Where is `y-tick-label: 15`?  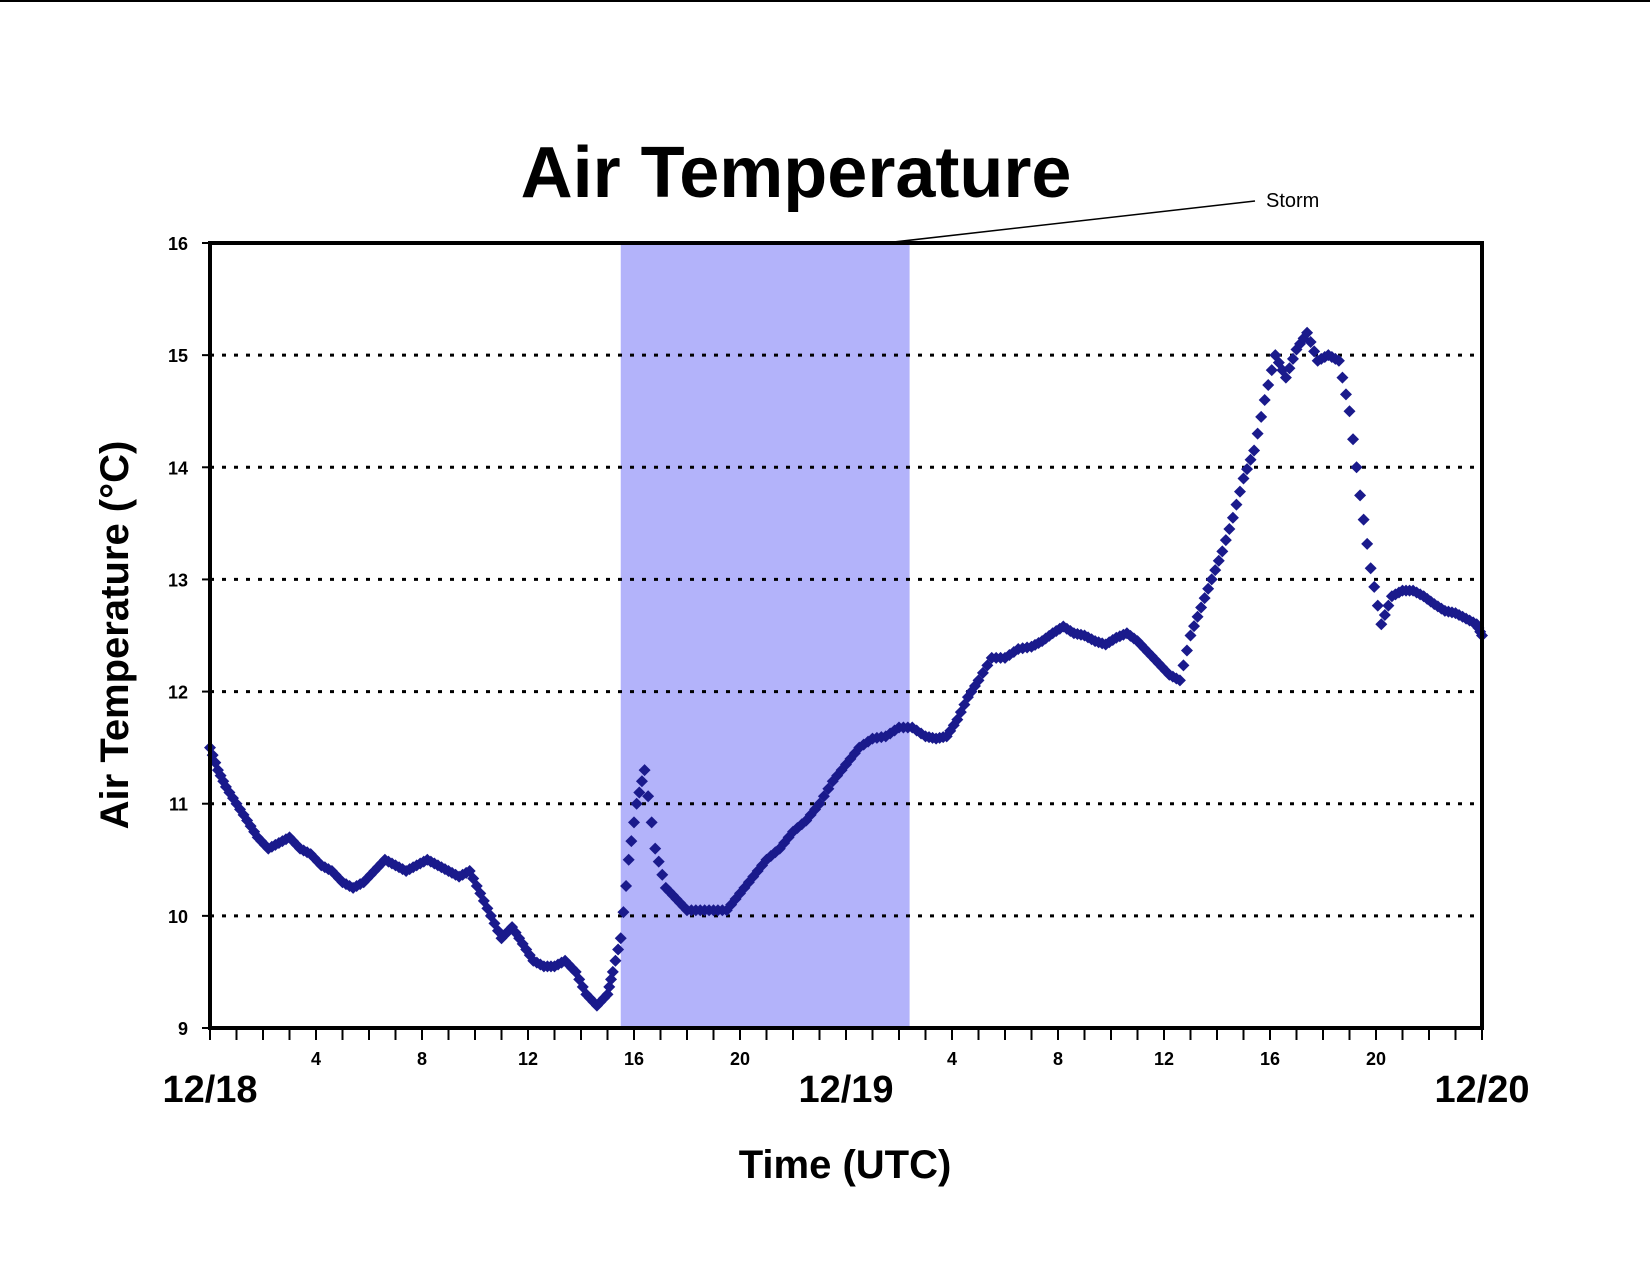 y-tick-label: 15 is located at coordinates (178, 356).